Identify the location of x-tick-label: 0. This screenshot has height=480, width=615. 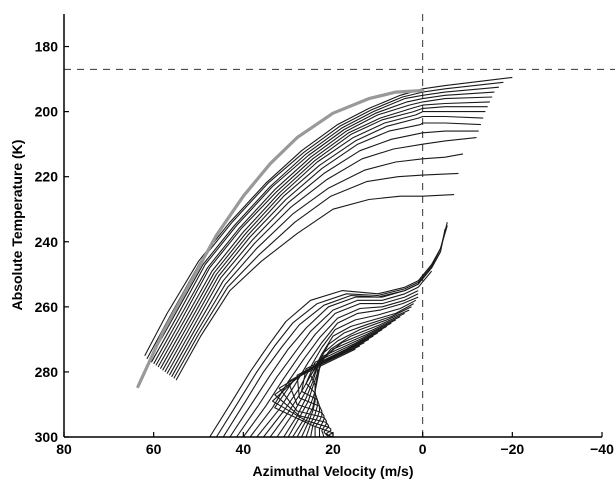
(423, 449).